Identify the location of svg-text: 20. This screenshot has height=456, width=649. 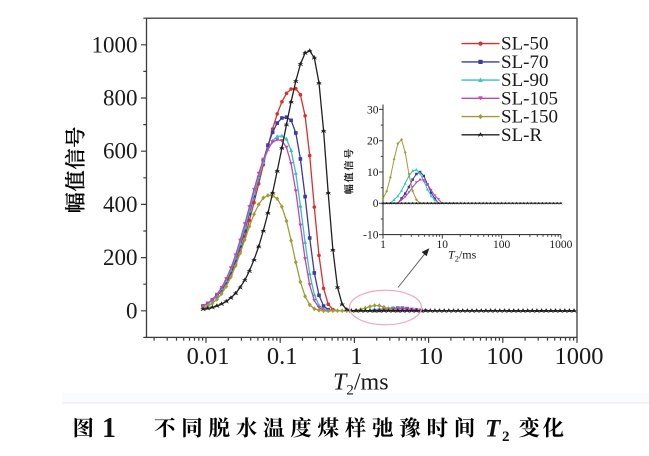
(373, 142).